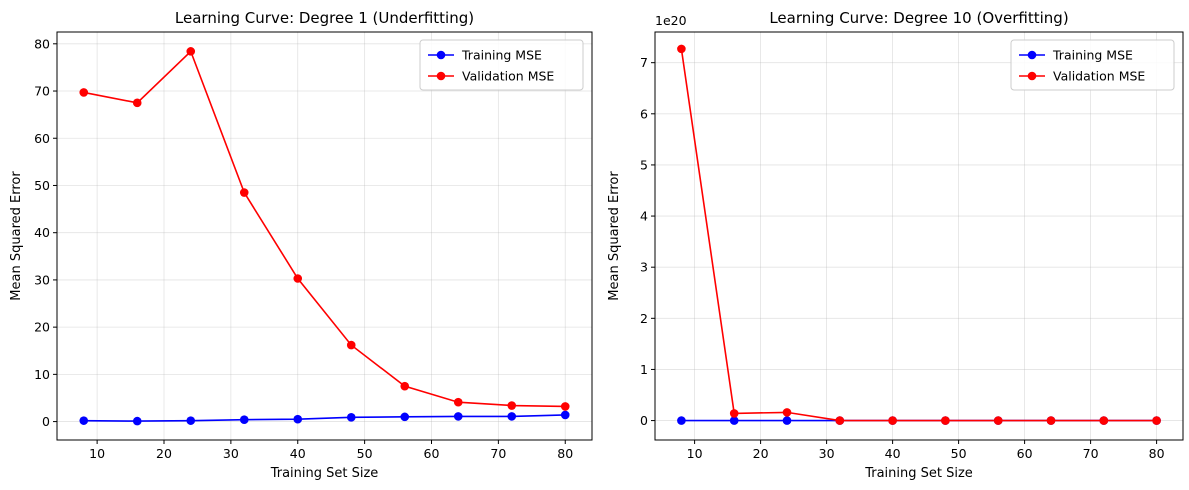  What do you see at coordinates (42, 138) in the screenshot?
I see `y-tick-label: 60` at bounding box center [42, 138].